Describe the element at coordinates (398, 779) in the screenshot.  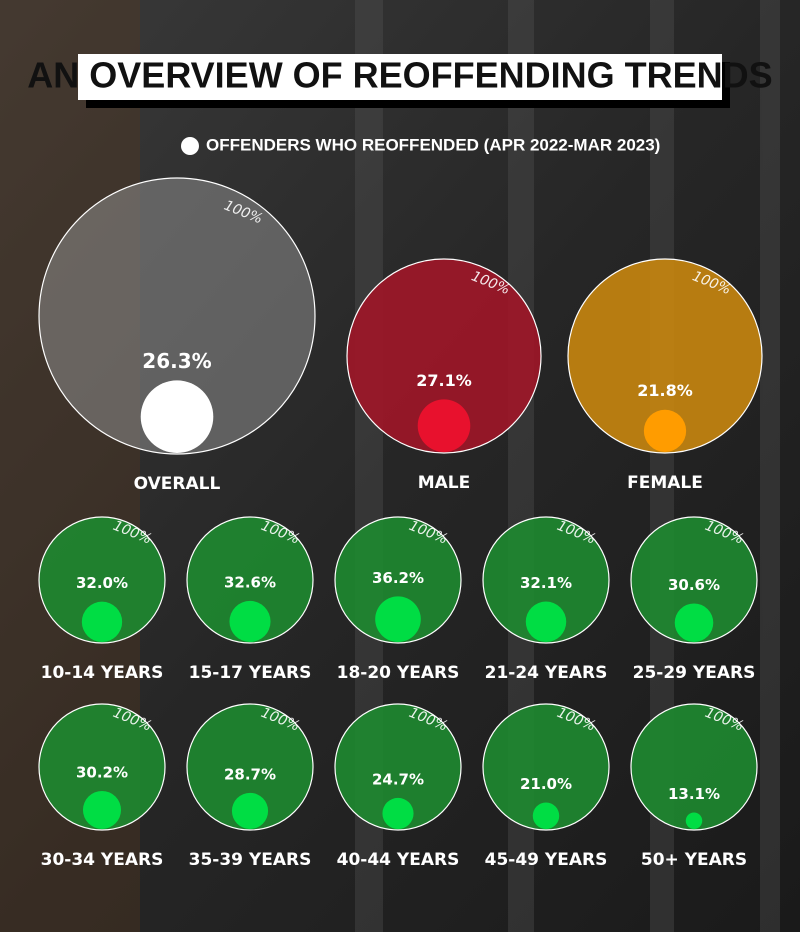
I see `value-label: 24.7%` at that location.